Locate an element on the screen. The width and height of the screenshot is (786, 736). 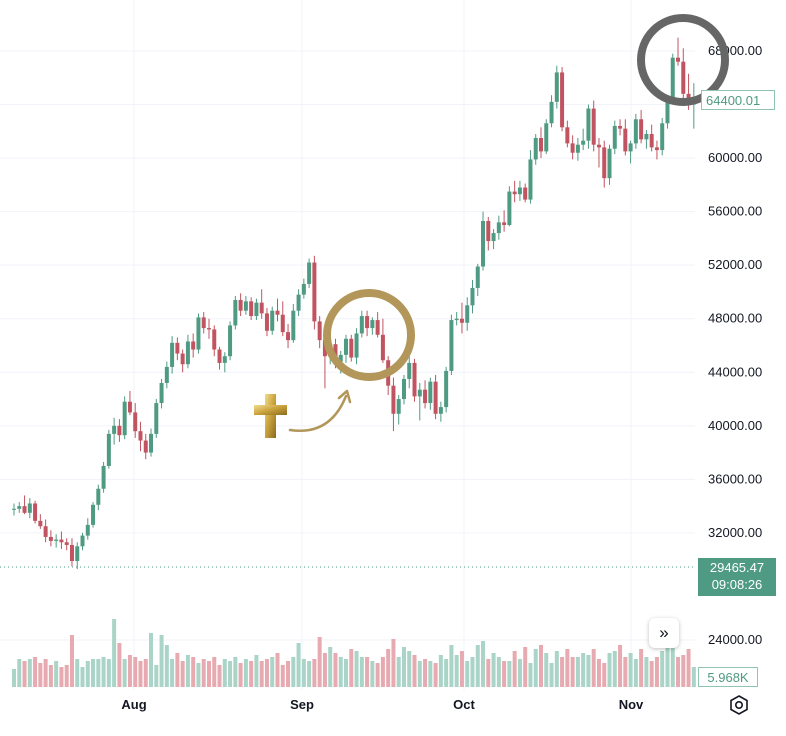
double-chevron-right-icon: » is located at coordinates (664, 632).